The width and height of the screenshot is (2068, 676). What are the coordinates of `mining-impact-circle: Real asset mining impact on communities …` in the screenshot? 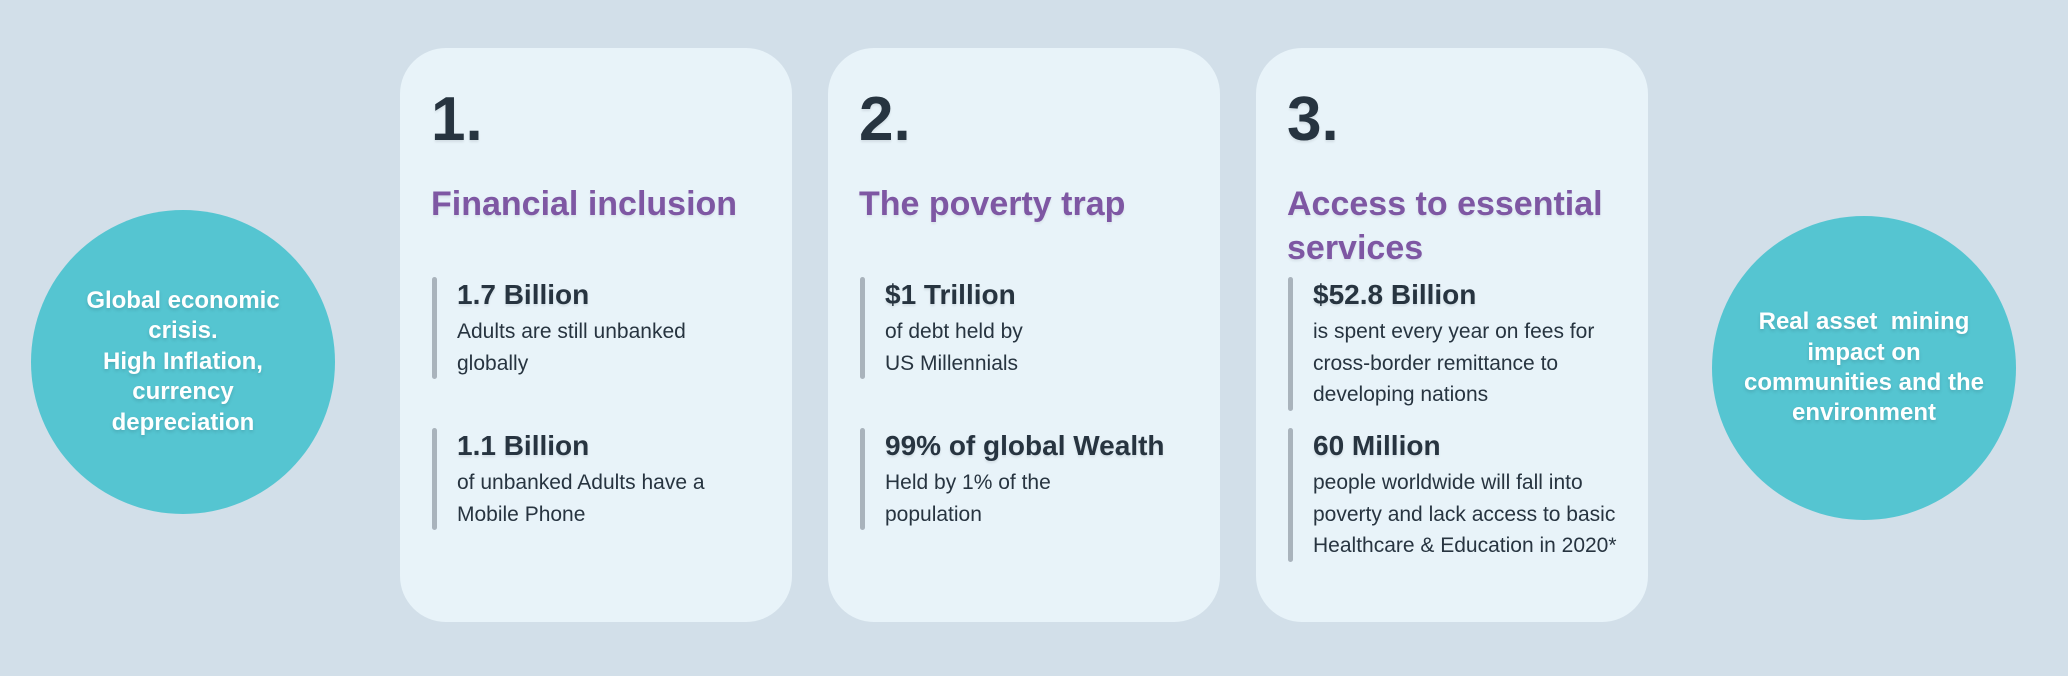 It's located at (1864, 368).